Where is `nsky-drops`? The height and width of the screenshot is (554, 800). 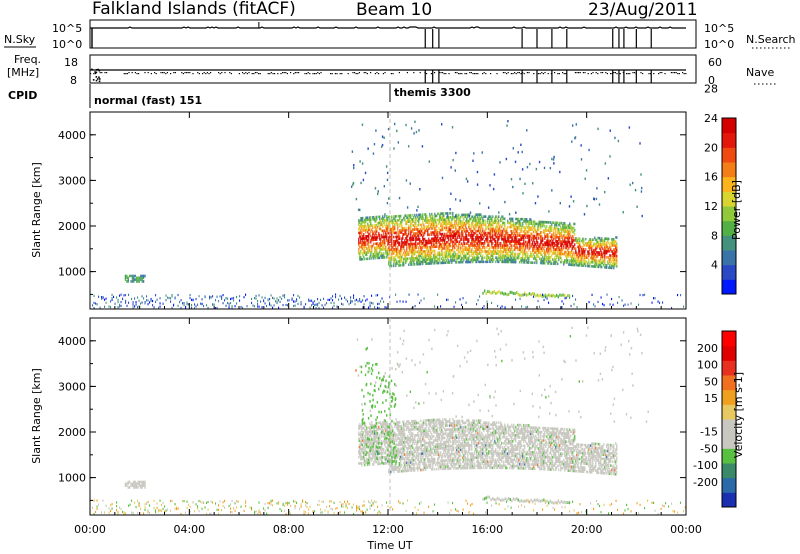 nsky-drops is located at coordinates (371, 35).